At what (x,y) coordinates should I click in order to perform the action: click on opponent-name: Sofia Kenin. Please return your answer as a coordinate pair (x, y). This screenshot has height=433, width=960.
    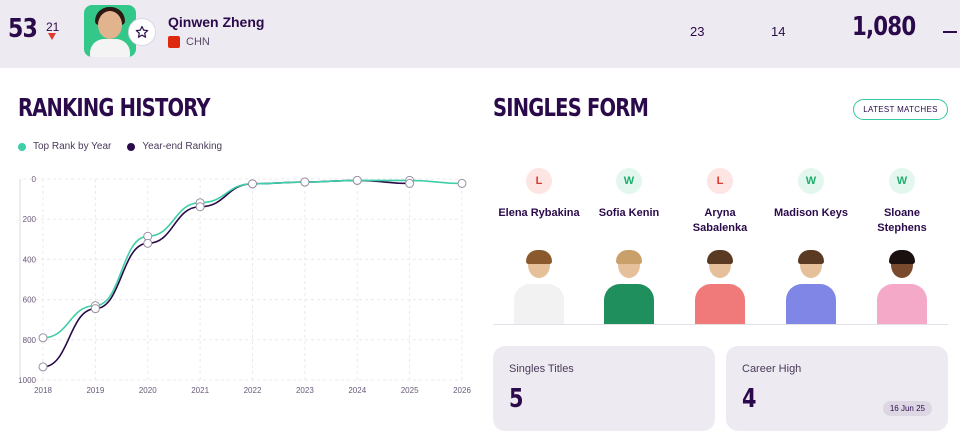
    Looking at the image, I should click on (629, 213).